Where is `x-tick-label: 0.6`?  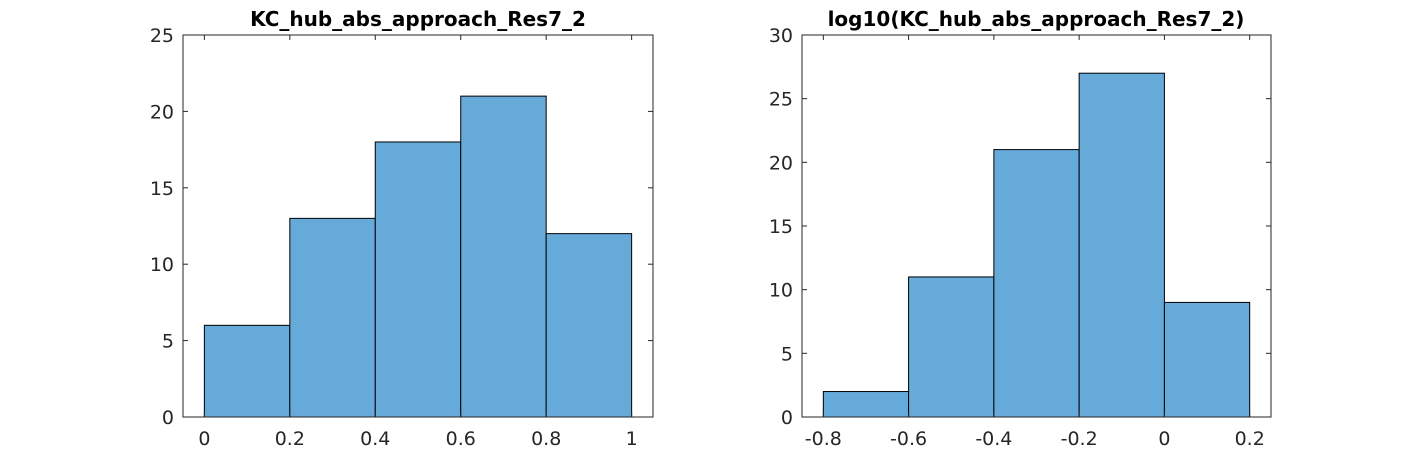 x-tick-label: 0.6 is located at coordinates (461, 439).